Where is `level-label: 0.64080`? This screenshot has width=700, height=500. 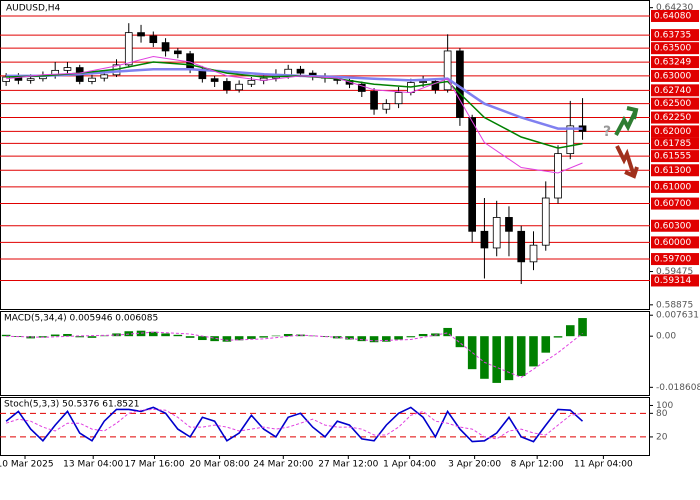
level-label: 0.64080 is located at coordinates (672, 16).